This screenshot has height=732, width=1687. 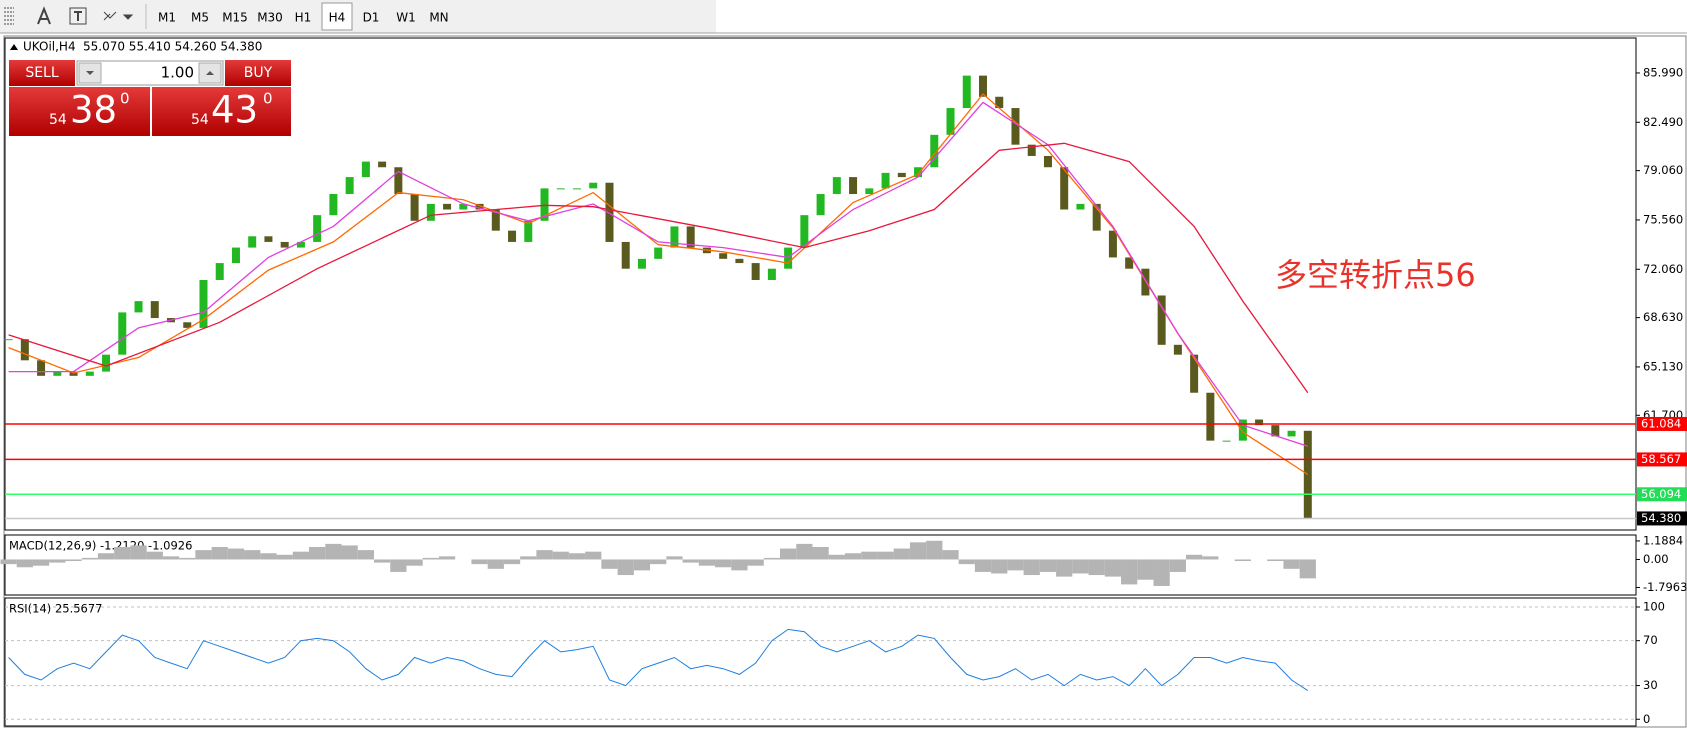 What do you see at coordinates (658, 660) in the screenshot?
I see `indicator-line` at bounding box center [658, 660].